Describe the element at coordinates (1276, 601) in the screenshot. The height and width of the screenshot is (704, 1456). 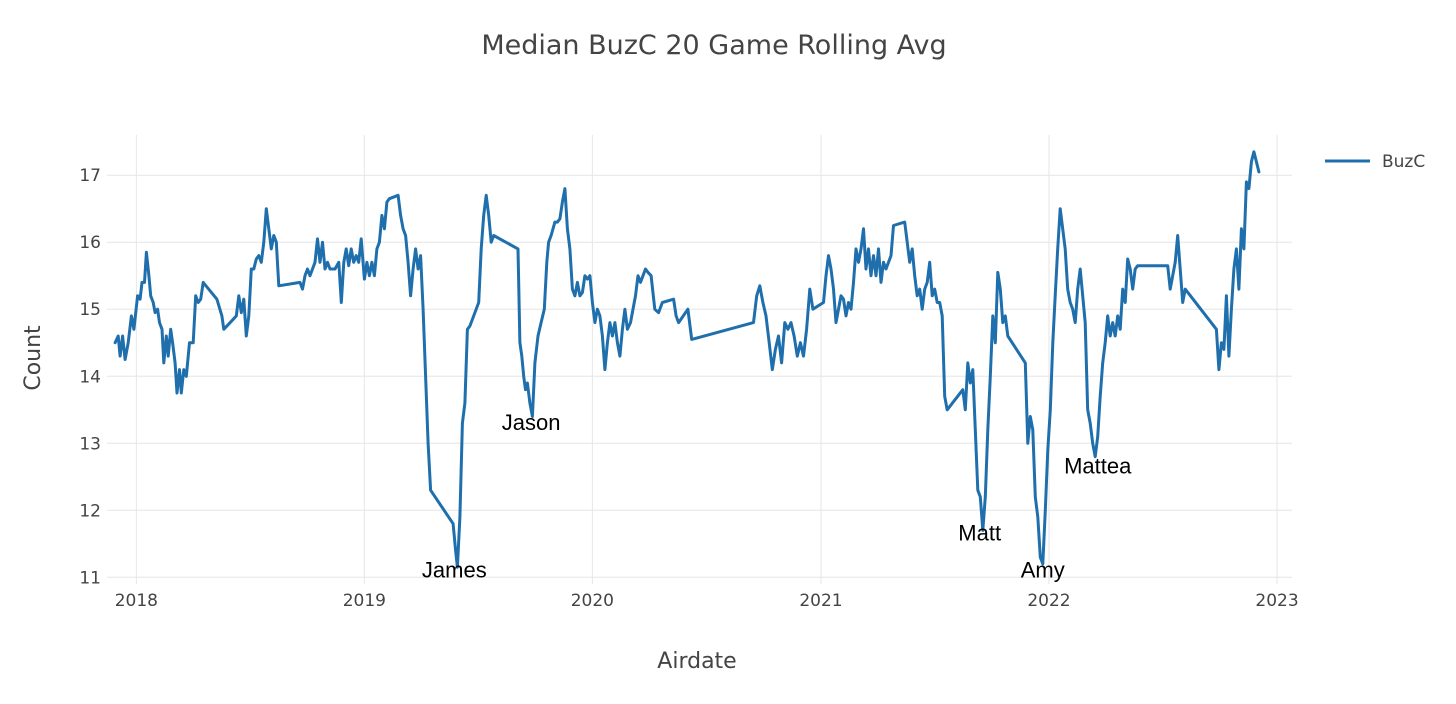
I see `x-tick-label: 2023` at that location.